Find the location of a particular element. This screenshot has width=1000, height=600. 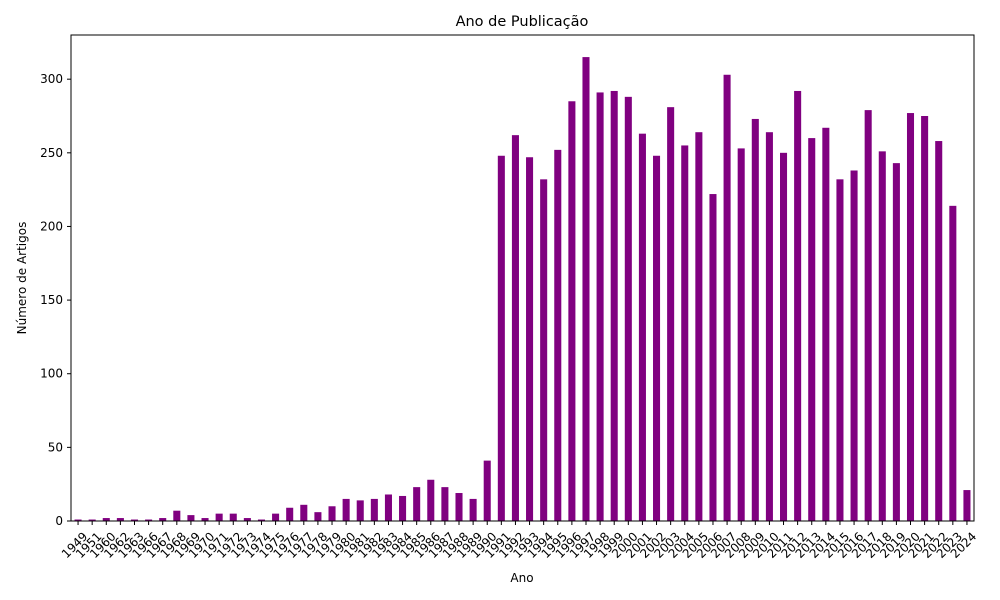

bar-1982 is located at coordinates (374, 509).